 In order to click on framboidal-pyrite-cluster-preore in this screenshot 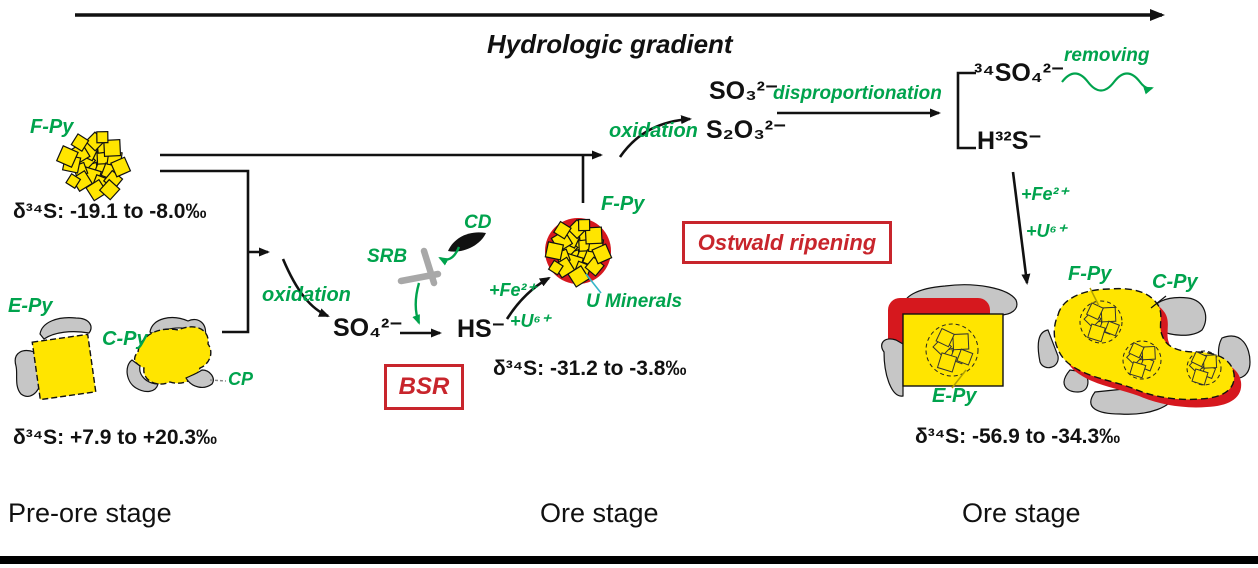, I will do `click(93, 166)`.